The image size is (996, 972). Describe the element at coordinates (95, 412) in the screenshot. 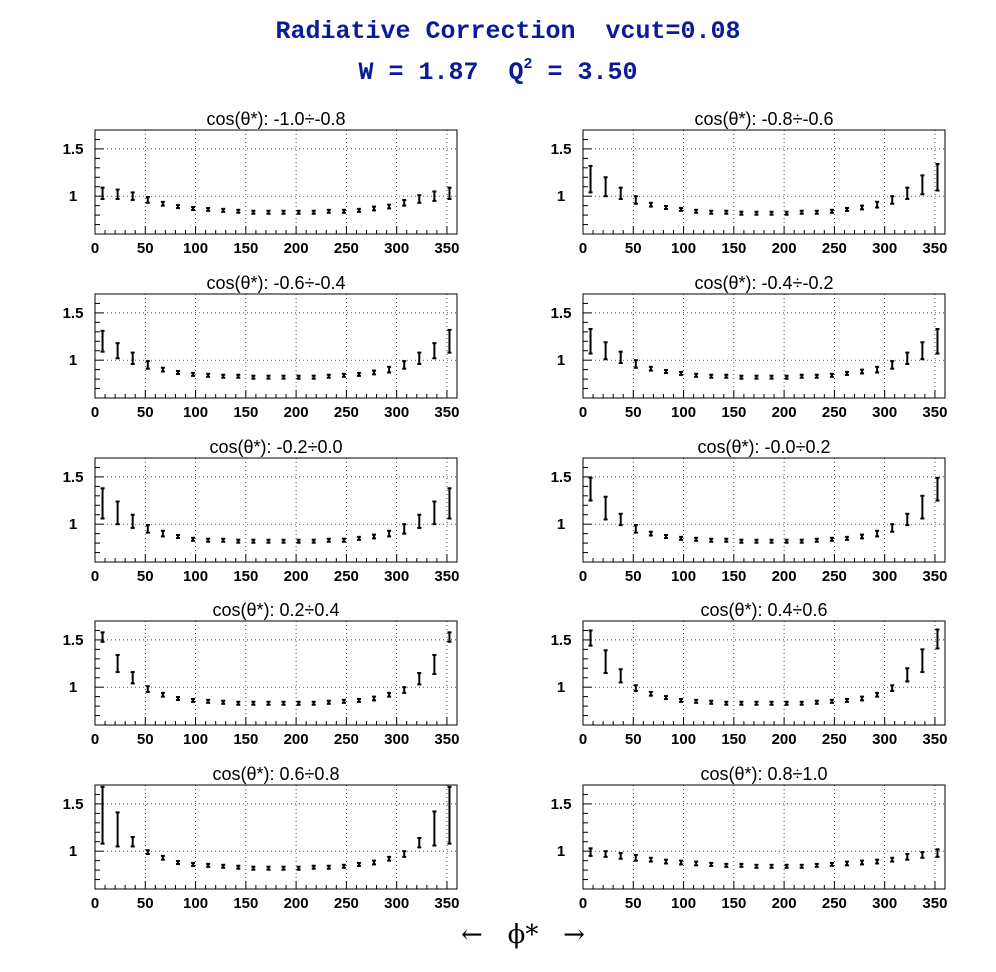

I see `x-tick-label: 0` at that location.